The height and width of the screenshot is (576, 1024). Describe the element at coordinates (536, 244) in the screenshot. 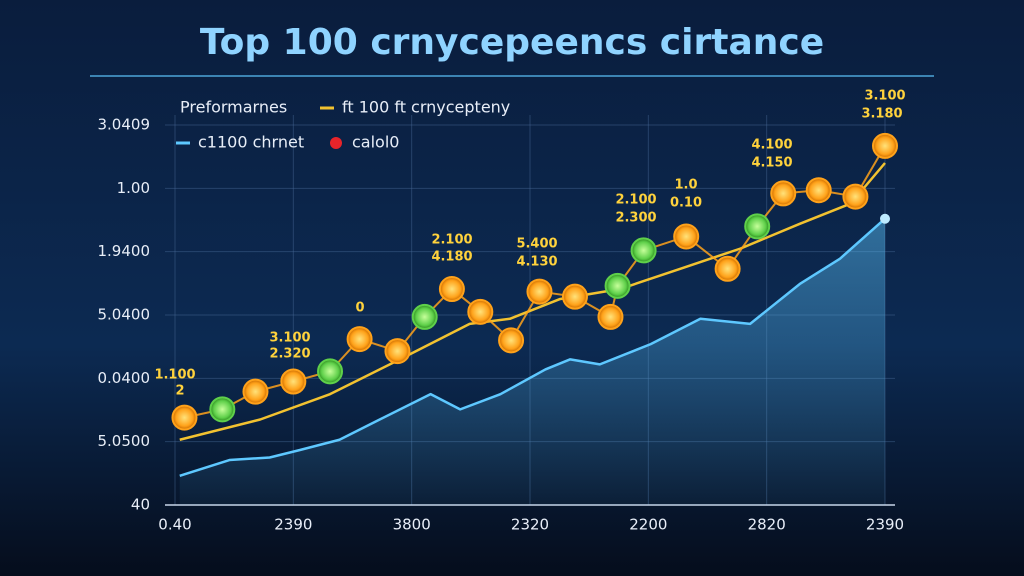

I see `annotation: 5.400` at that location.